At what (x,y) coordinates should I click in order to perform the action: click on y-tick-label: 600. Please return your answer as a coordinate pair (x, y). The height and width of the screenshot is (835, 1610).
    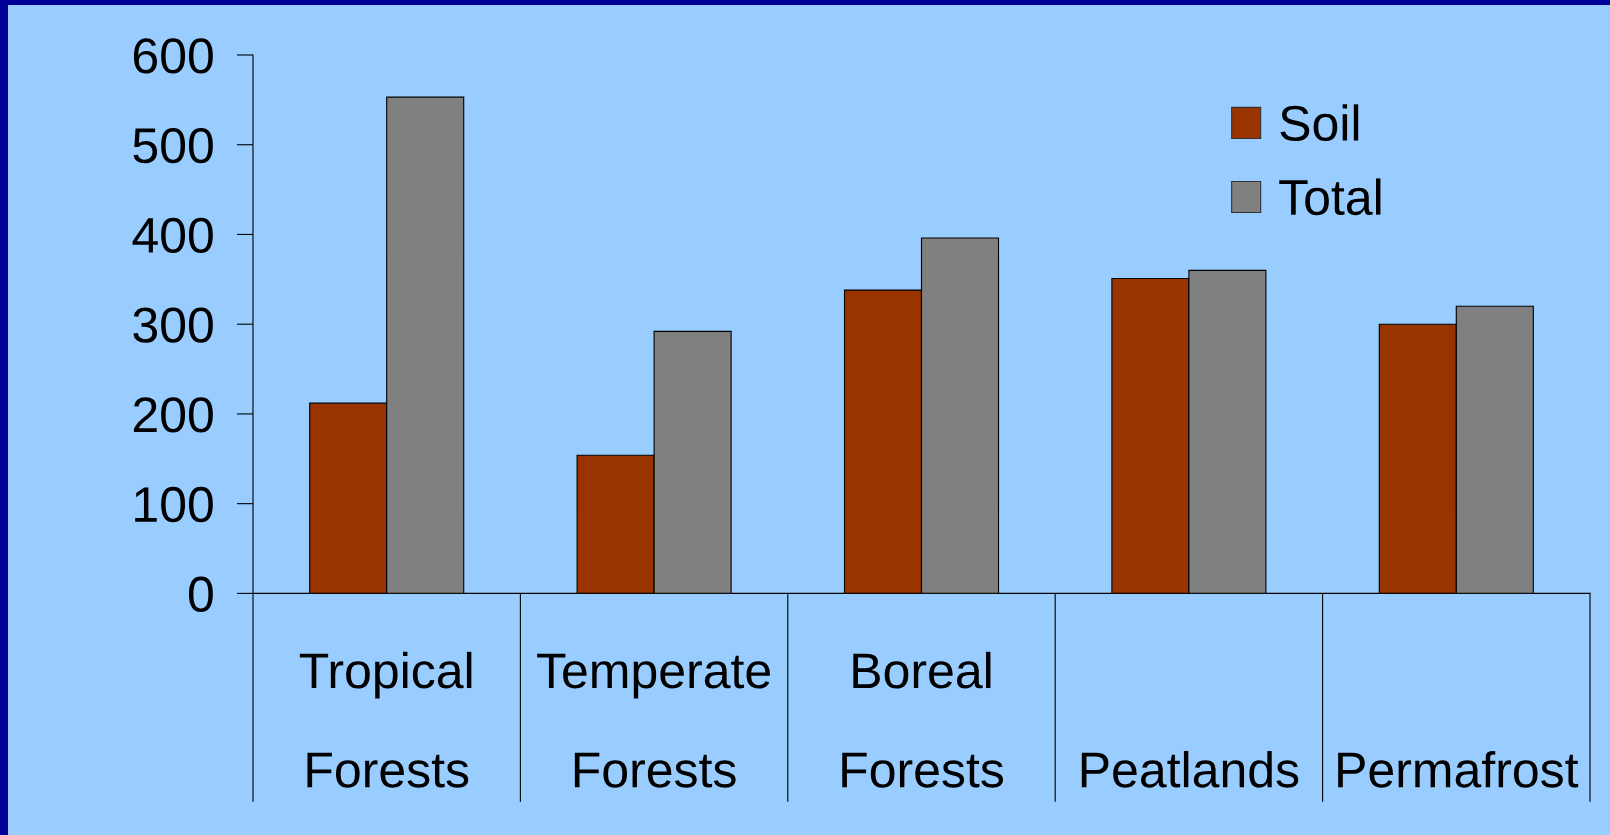
    Looking at the image, I should click on (173, 56).